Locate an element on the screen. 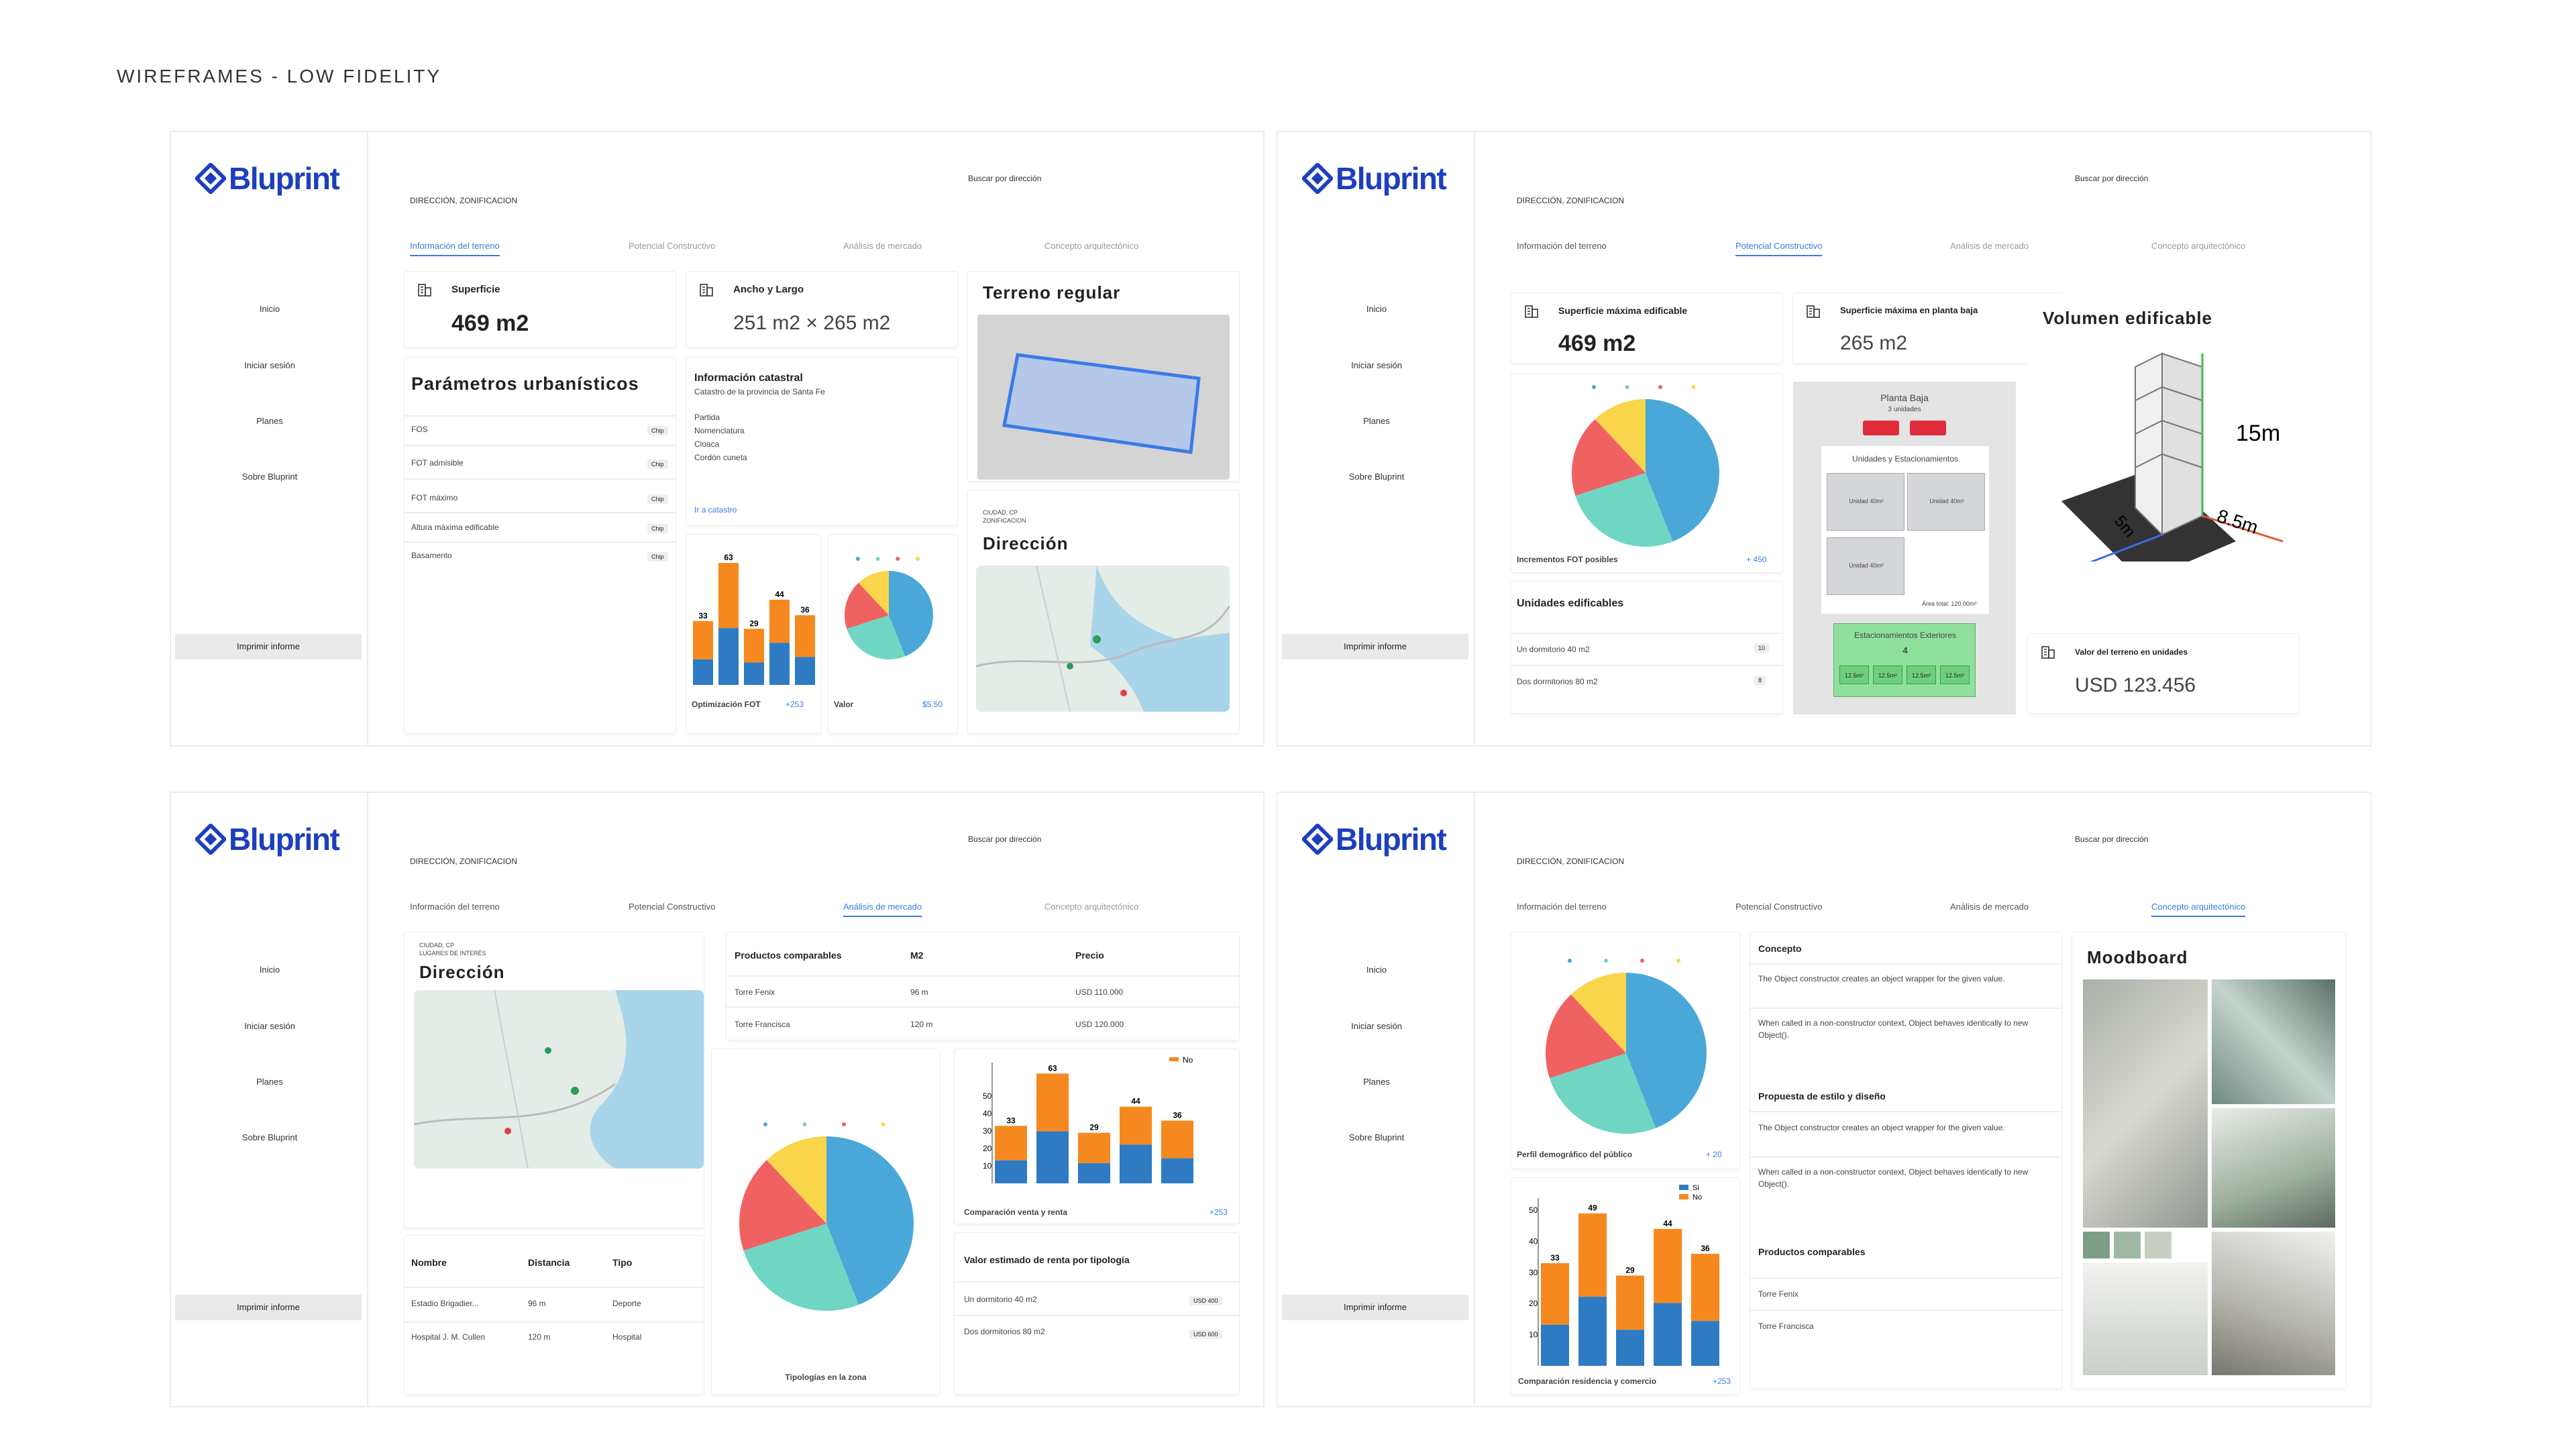  unit-box: Unidad 40m² is located at coordinates (1865, 502).